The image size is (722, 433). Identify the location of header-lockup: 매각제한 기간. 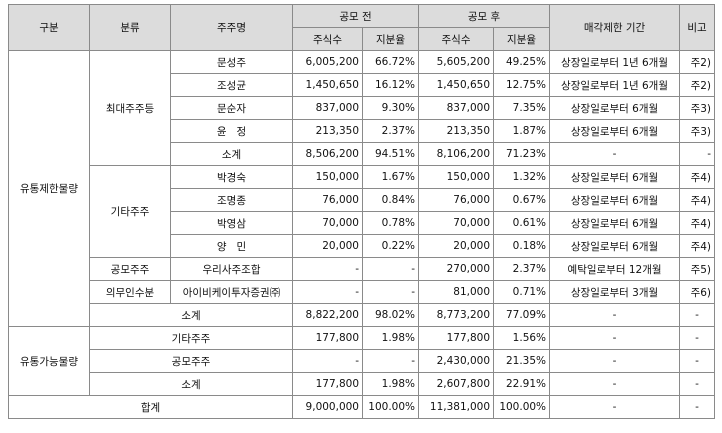
(615, 27).